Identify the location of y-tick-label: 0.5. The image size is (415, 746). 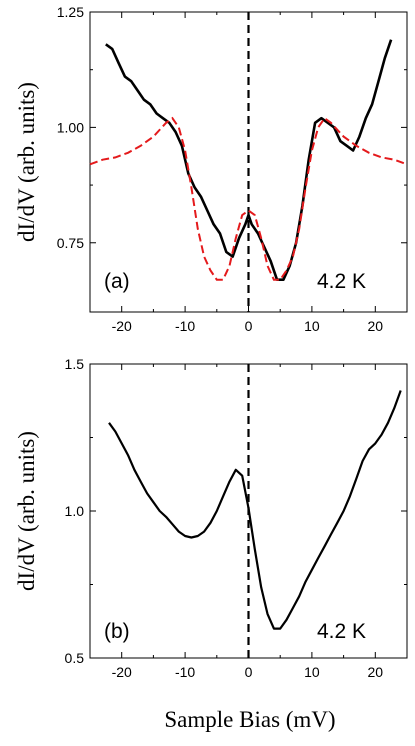
(75, 658).